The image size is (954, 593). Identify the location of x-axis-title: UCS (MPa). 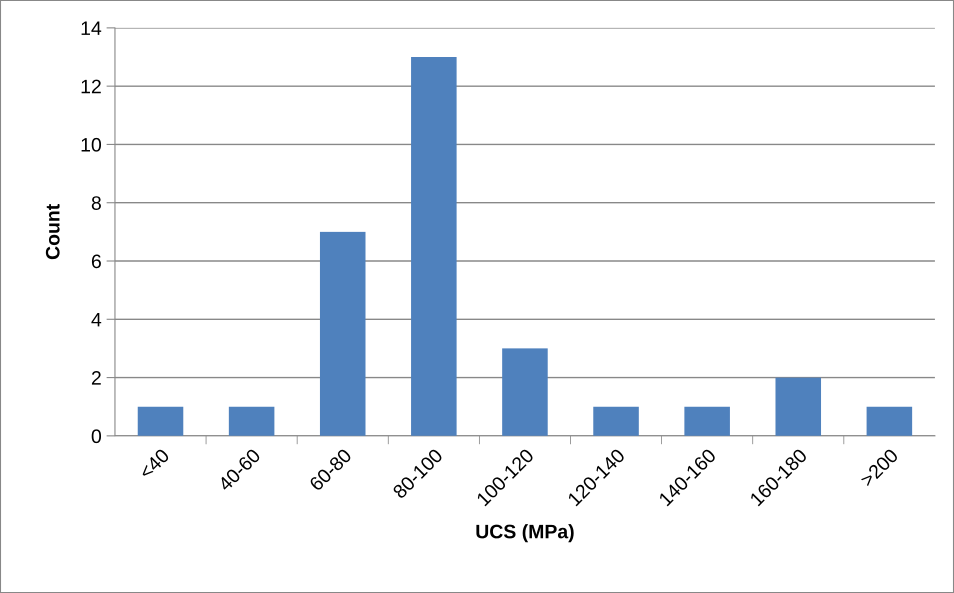
(525, 533).